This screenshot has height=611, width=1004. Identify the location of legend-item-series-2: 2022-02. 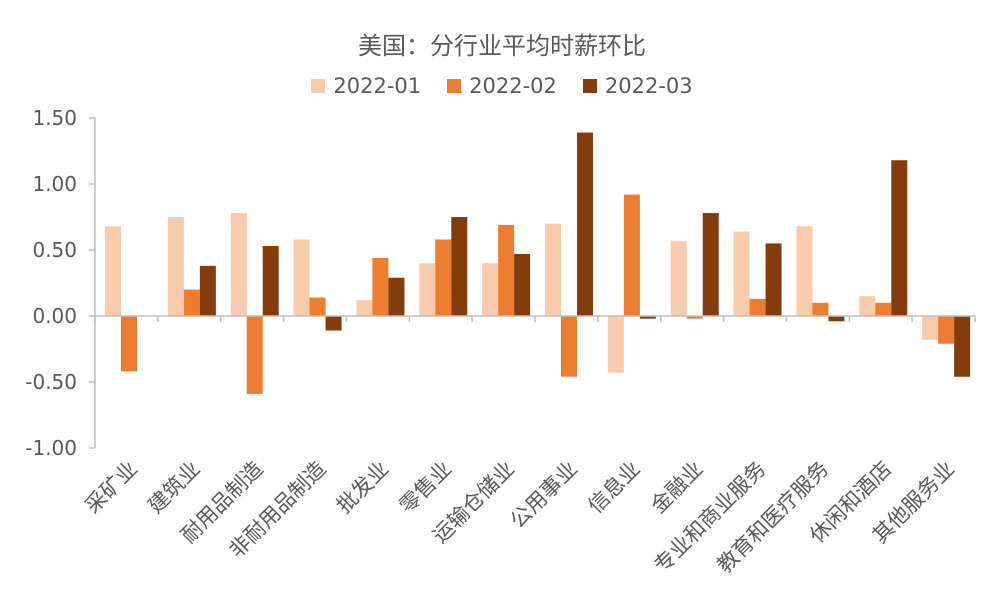
(502, 86).